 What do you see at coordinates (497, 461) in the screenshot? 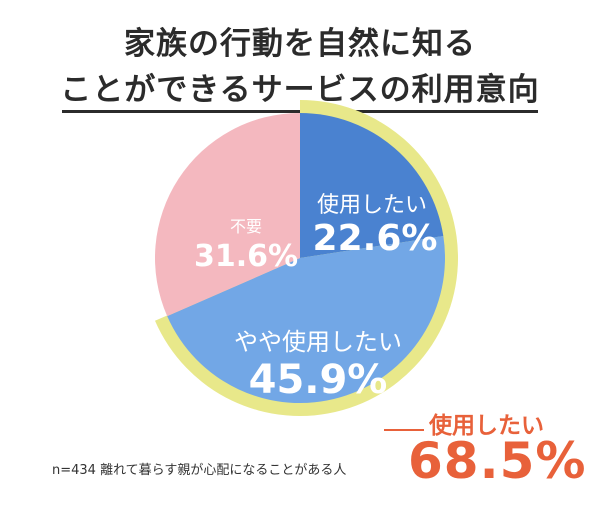
I see `highlight-value: 68.5%` at bounding box center [497, 461].